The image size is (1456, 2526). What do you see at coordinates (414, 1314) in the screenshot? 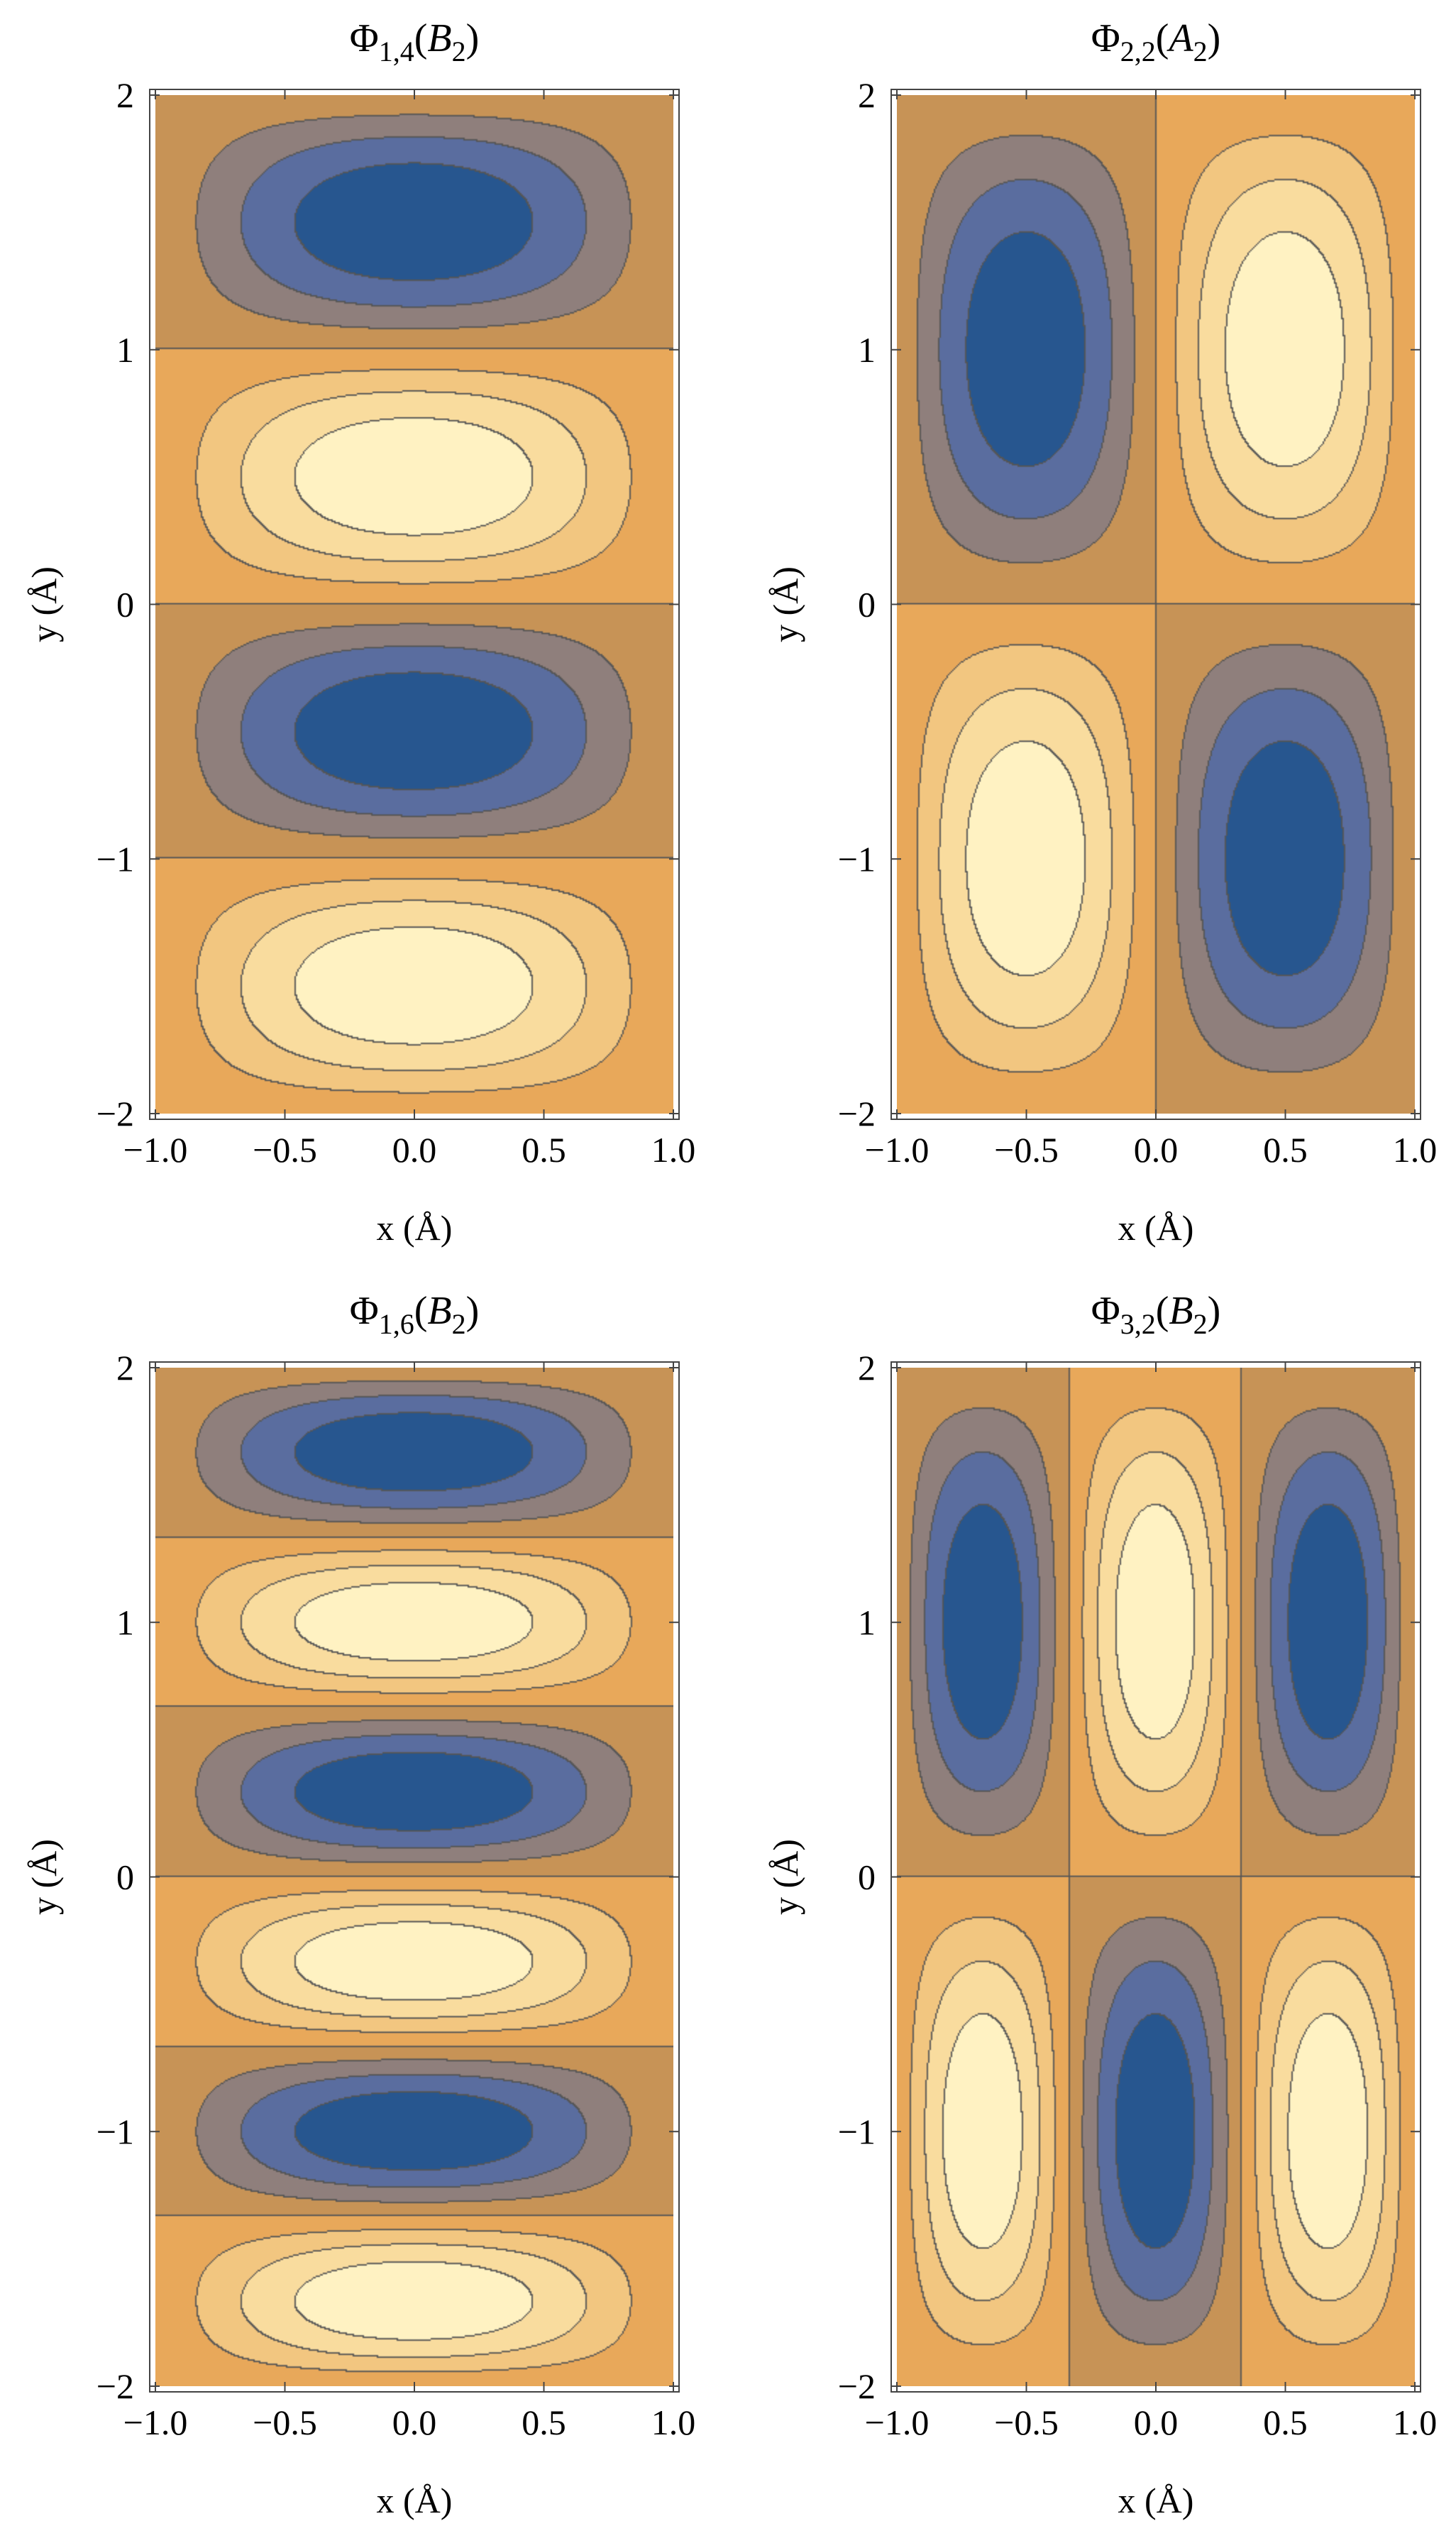
I see `panel-title: Φ1,6(B2)` at bounding box center [414, 1314].